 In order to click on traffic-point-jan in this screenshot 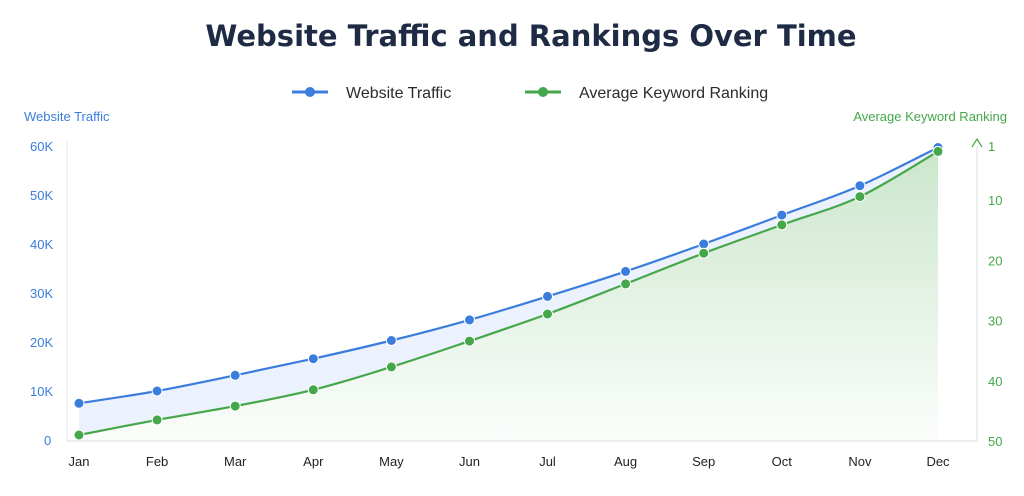, I will do `click(79, 403)`.